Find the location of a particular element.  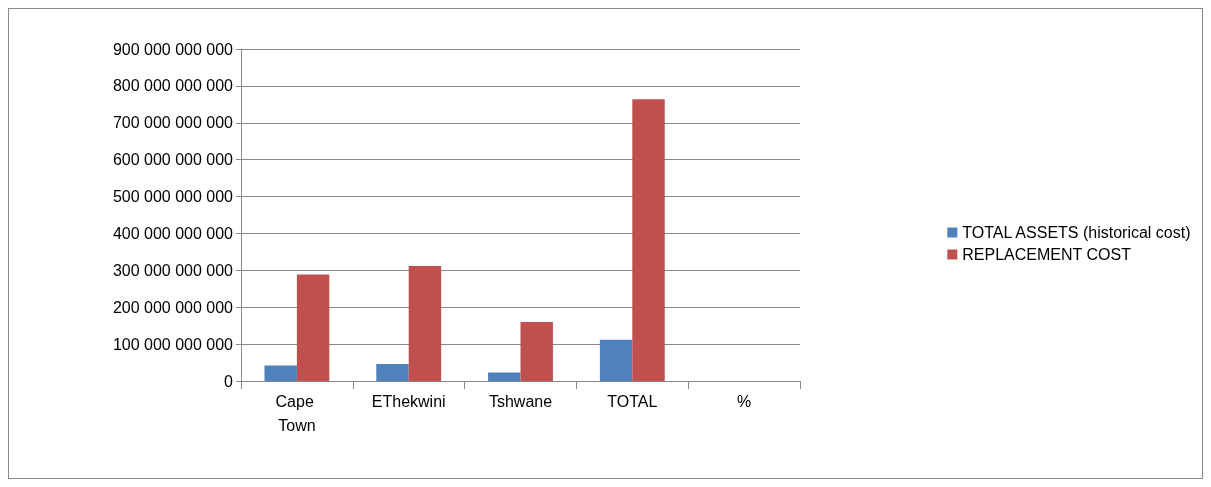

y-tick-label: 900 000 000 000 is located at coordinates (173, 49).